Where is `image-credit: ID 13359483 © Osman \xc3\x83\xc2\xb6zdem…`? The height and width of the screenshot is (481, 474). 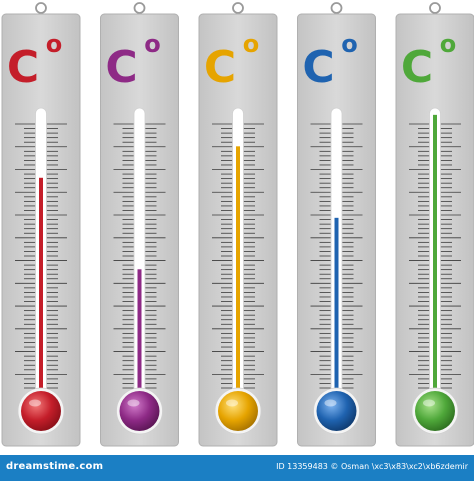
image-credit: ID 13359483 © Osman \xc3\x83\xc2\xb6zdem… is located at coordinates (372, 466).